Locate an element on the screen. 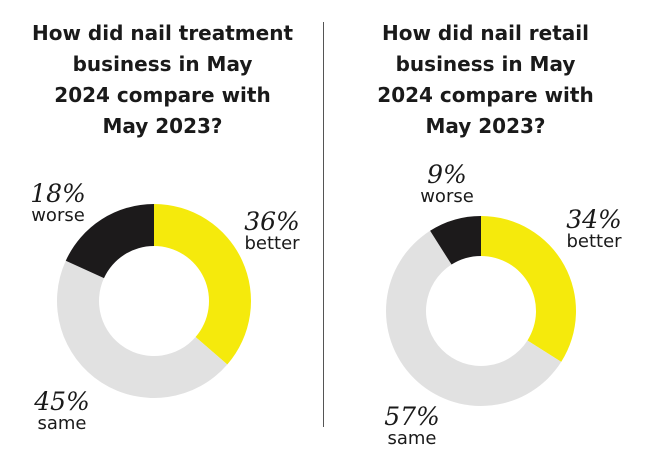 The width and height of the screenshot is (650, 473). slice-percent: 57% is located at coordinates (412, 416).